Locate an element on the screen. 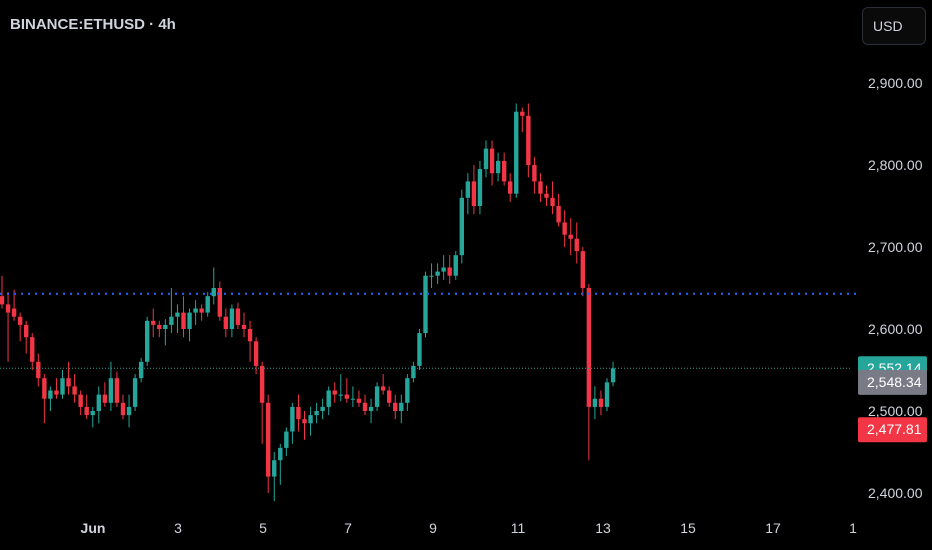 This screenshot has width=932, height=550. price-badge-background is located at coordinates (892, 430).